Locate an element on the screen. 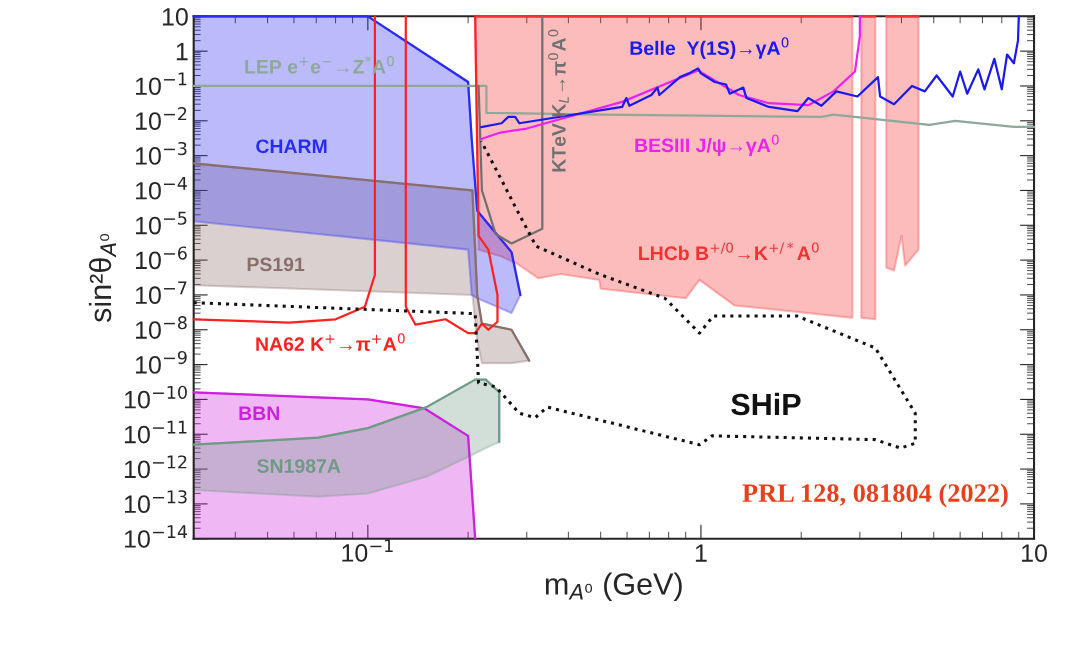  x-tick-label: 10$^{−1}$ is located at coordinates (367, 550).